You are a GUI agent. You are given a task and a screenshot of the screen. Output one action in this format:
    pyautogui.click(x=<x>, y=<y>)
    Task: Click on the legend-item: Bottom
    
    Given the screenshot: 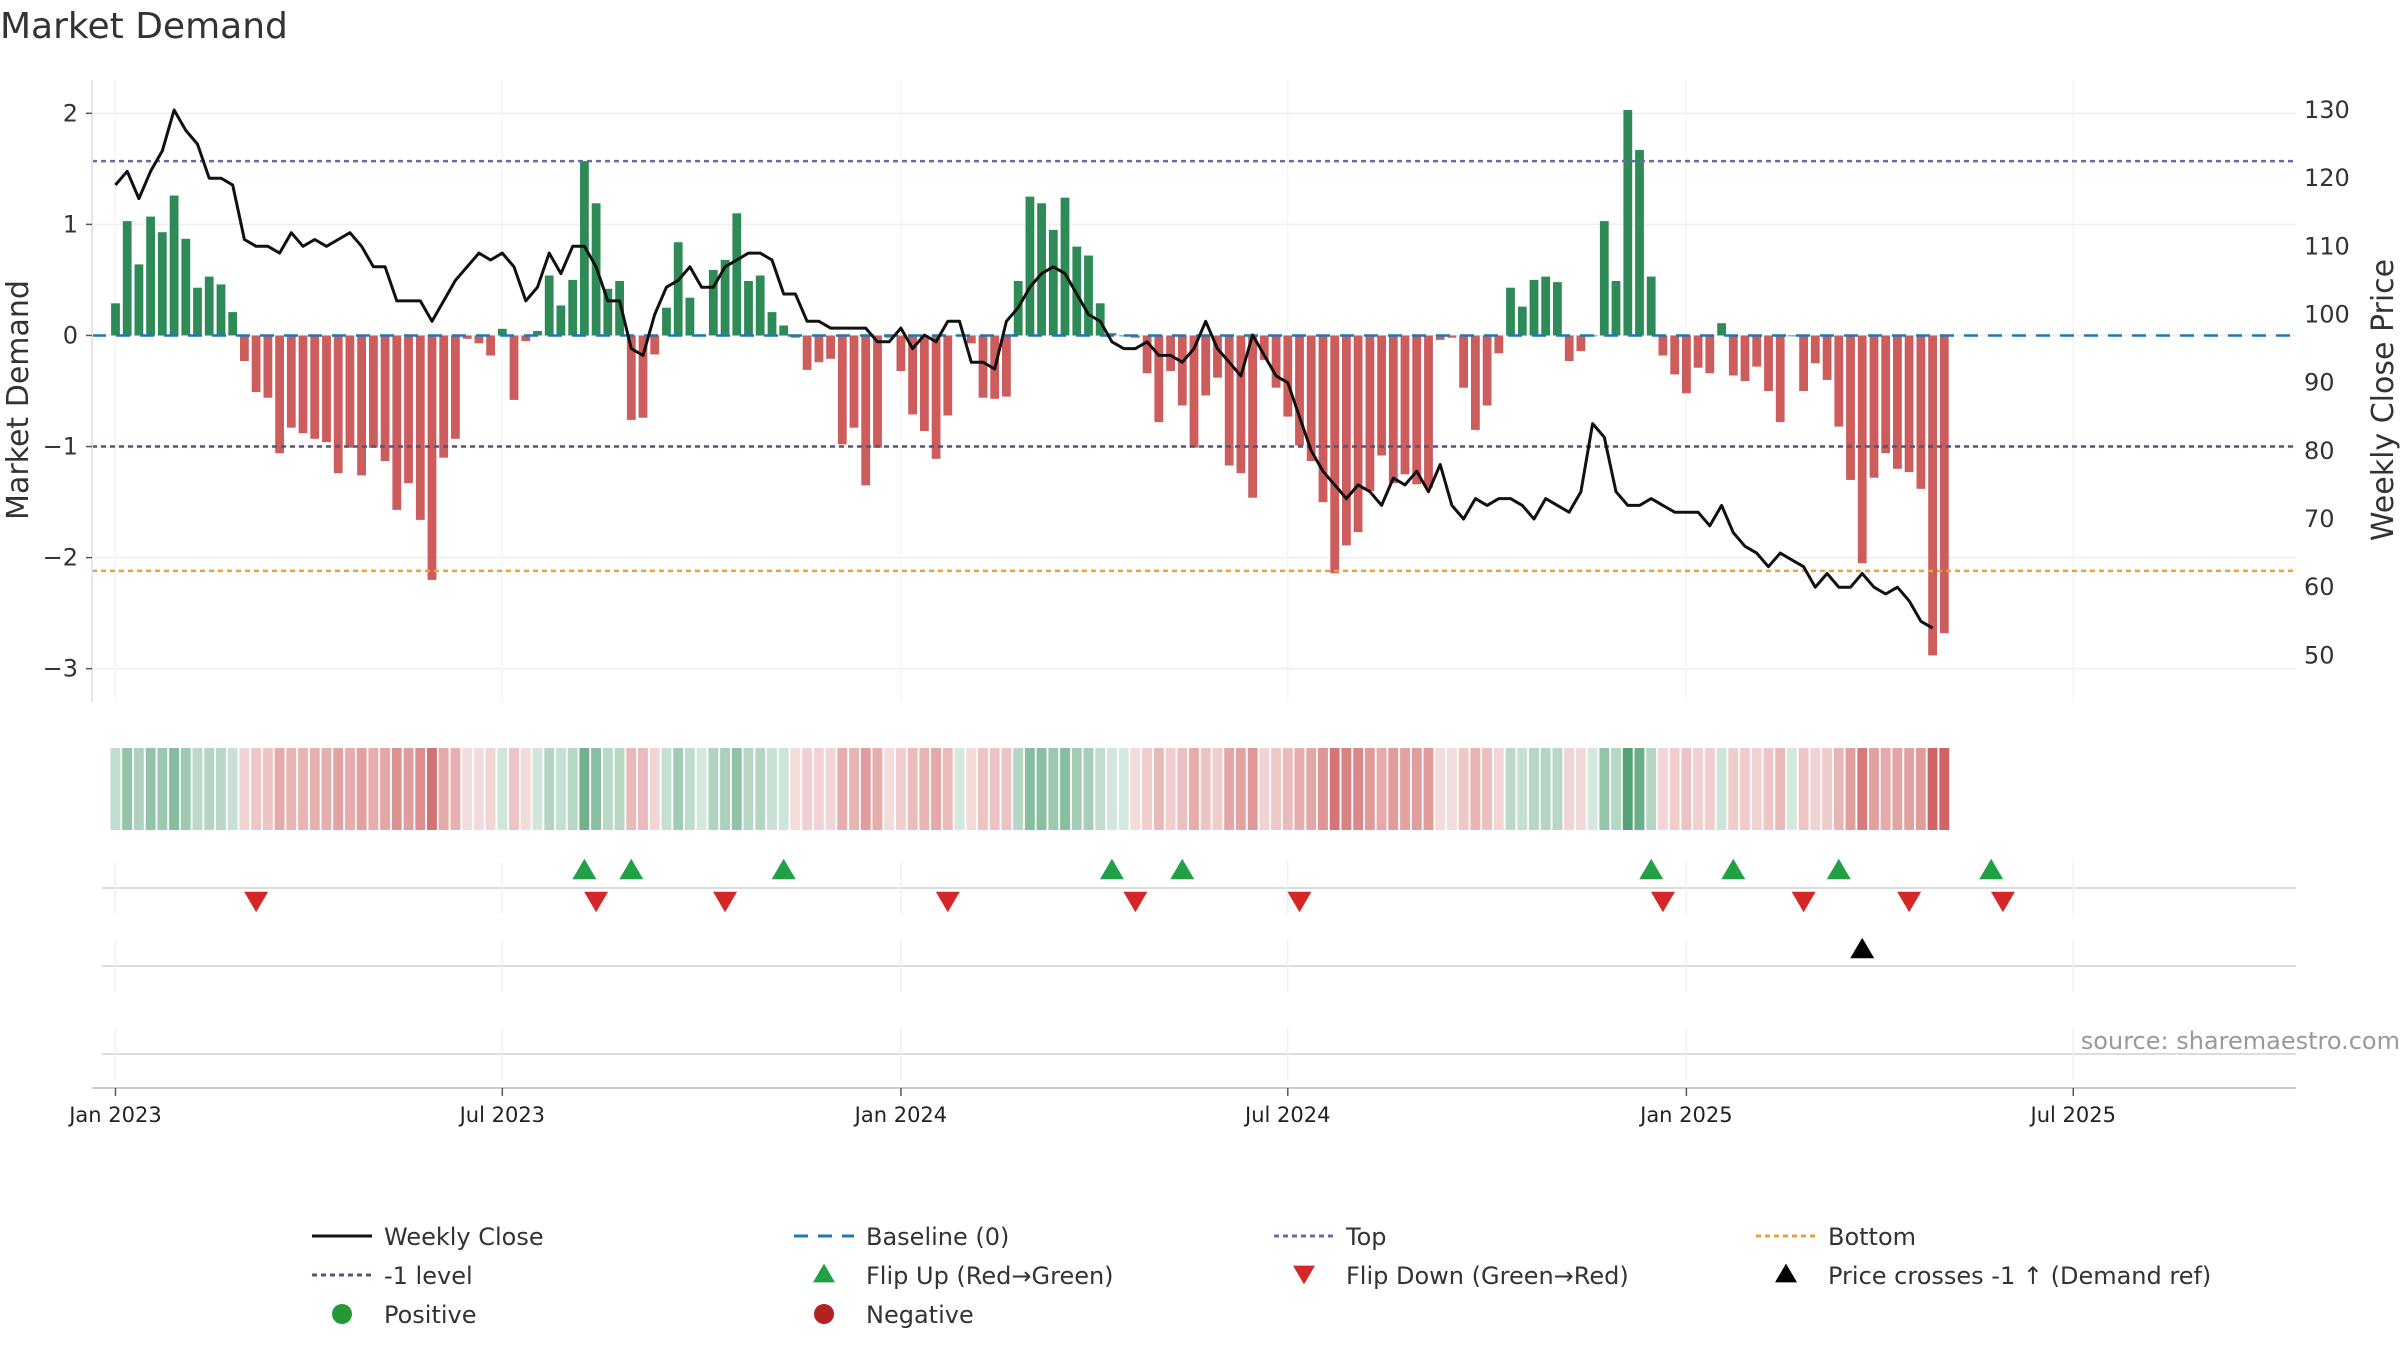 What is the action you would take?
    pyautogui.click(x=1836, y=1237)
    